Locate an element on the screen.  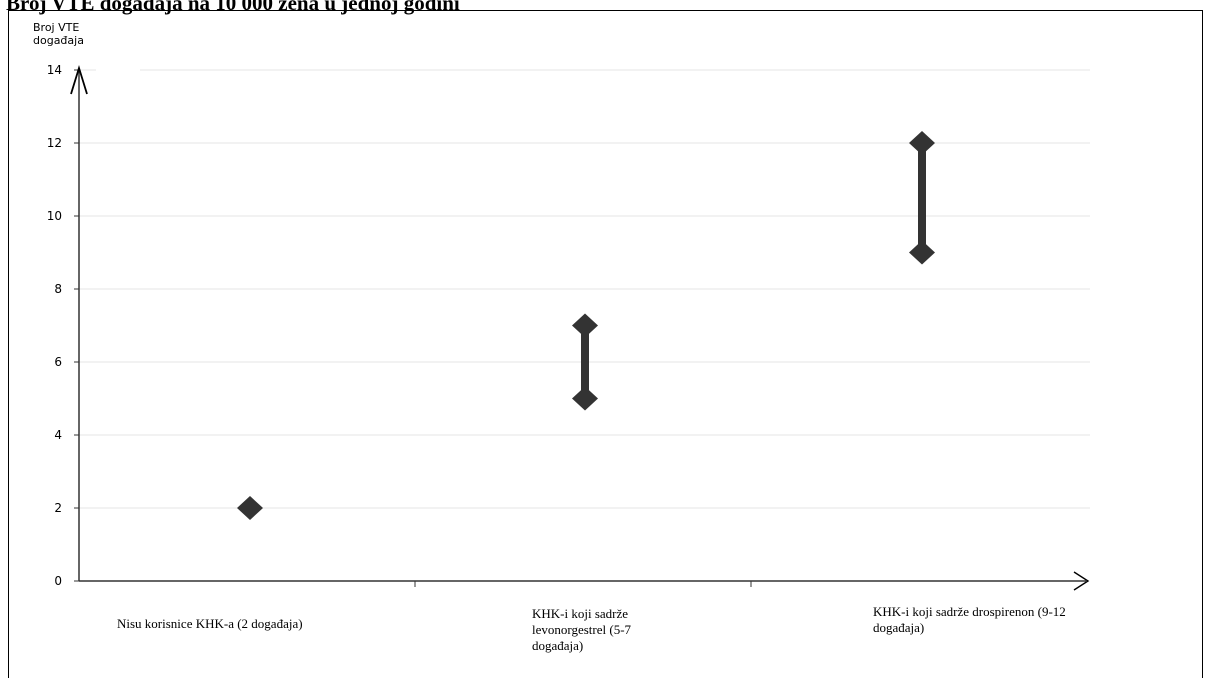
y-tick-label-2: 2 is located at coordinates (58, 508).